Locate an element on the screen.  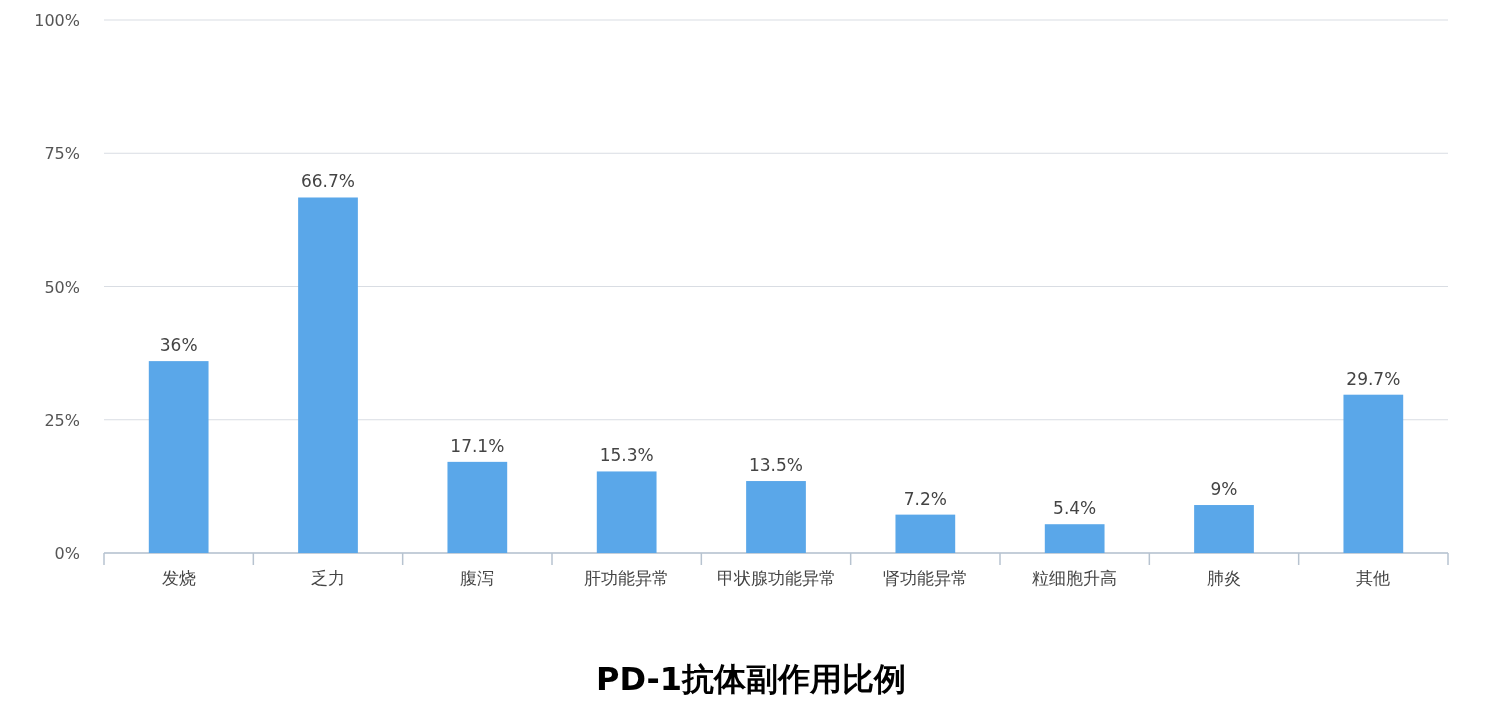
data-label: 7.2% is located at coordinates (925, 498).